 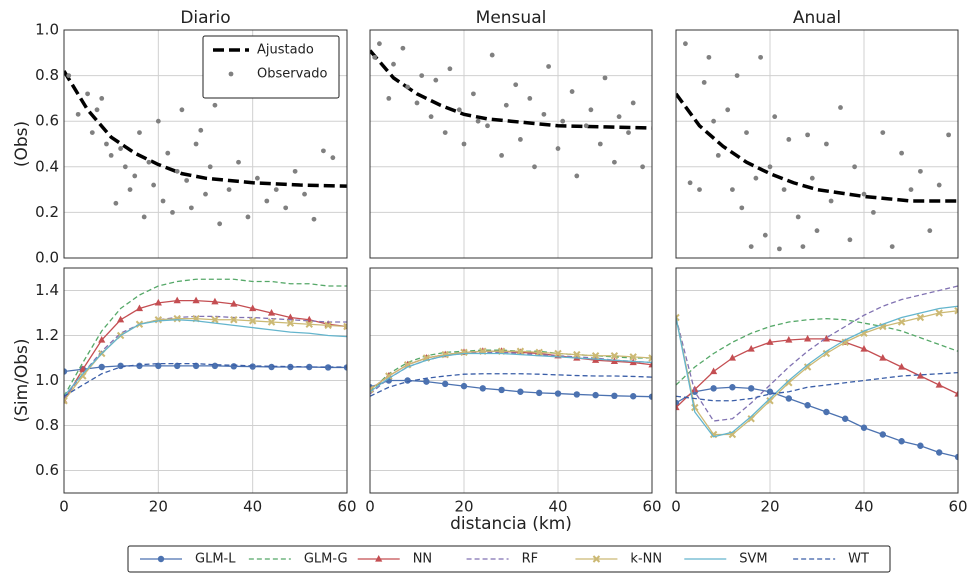 I want to click on x-tick-label: 60, so click(x=346, y=507).